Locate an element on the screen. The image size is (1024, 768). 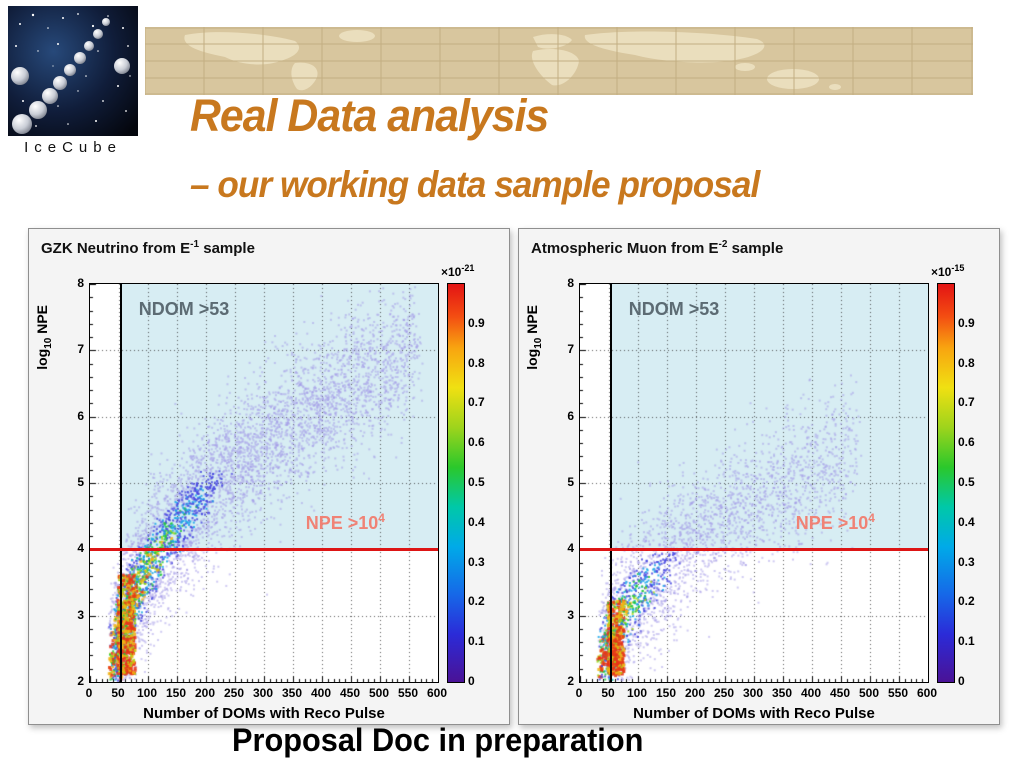
plot-title-text: GZK Neutrino from E is located at coordinates (116, 248).